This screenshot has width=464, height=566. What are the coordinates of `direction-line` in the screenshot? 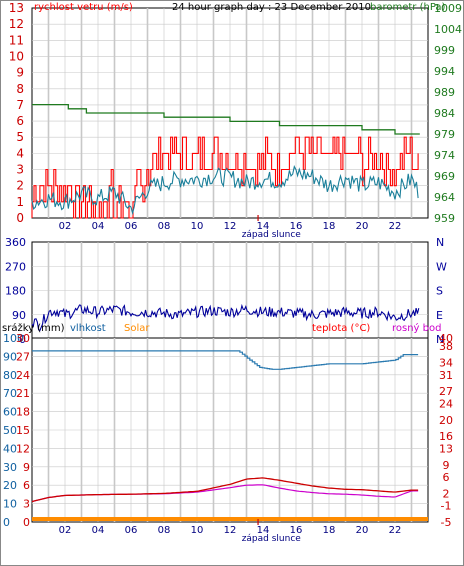 It's located at (225, 317).